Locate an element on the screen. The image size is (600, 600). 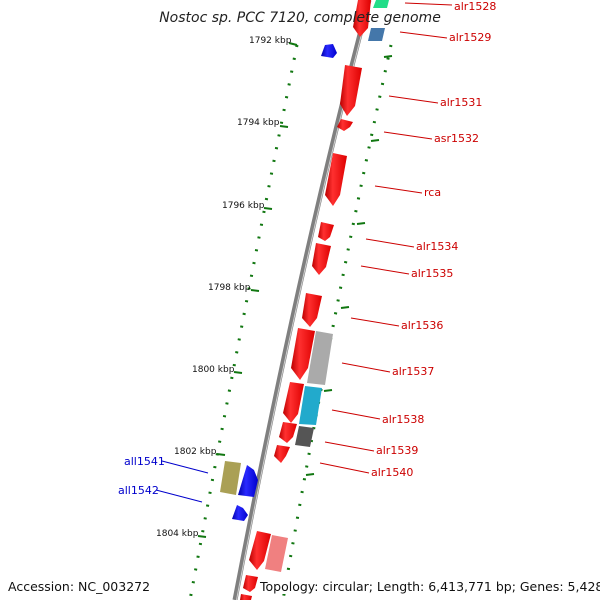
ruler-tick-label: 1804 kbp is located at coordinates (177, 534).